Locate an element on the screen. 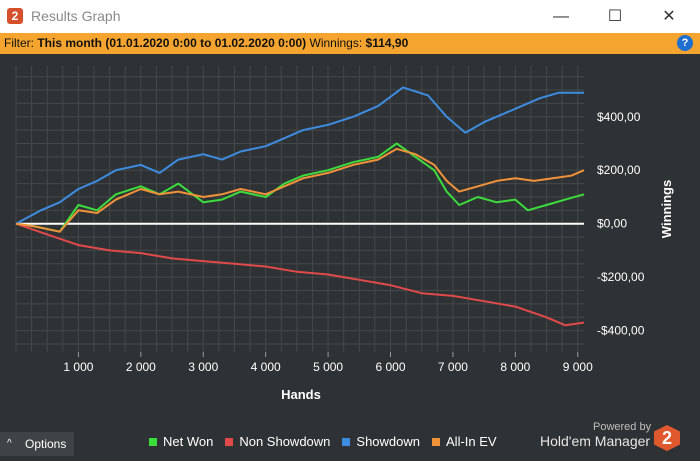 The image size is (700, 461). x-axis-label: Hands is located at coordinates (301, 394).